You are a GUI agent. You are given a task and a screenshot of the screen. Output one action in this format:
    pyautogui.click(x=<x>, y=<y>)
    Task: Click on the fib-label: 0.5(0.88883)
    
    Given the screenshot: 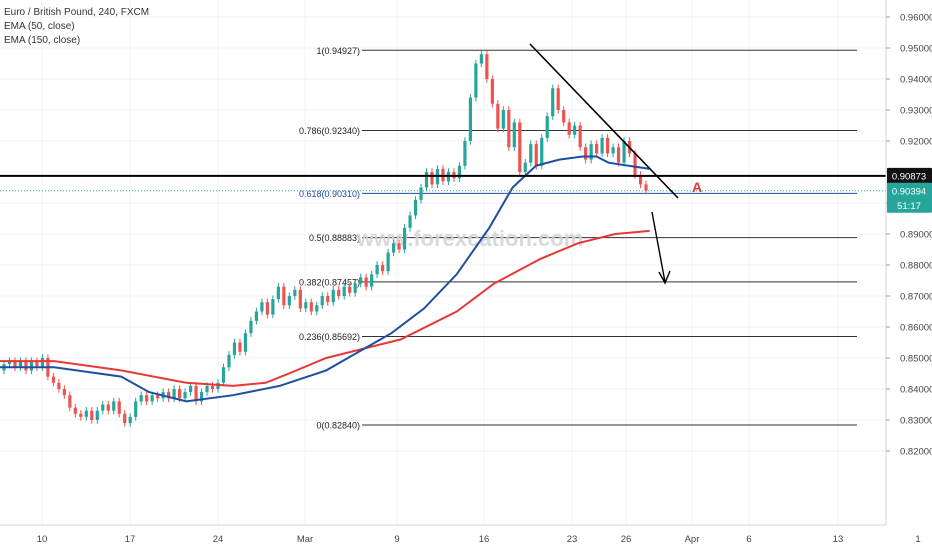 What is the action you would take?
    pyautogui.click(x=334, y=238)
    